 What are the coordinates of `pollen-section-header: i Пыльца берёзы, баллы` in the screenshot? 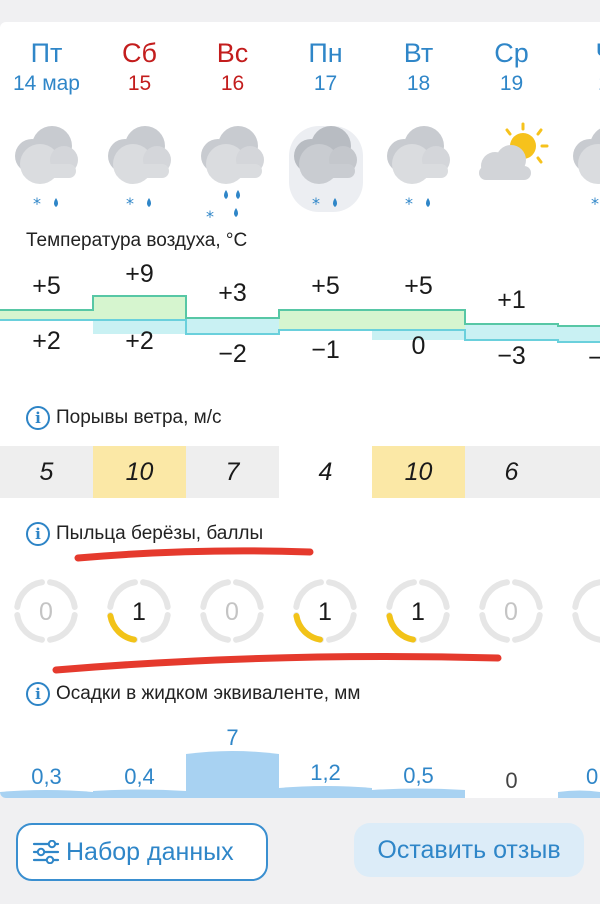 It's located at (144, 534).